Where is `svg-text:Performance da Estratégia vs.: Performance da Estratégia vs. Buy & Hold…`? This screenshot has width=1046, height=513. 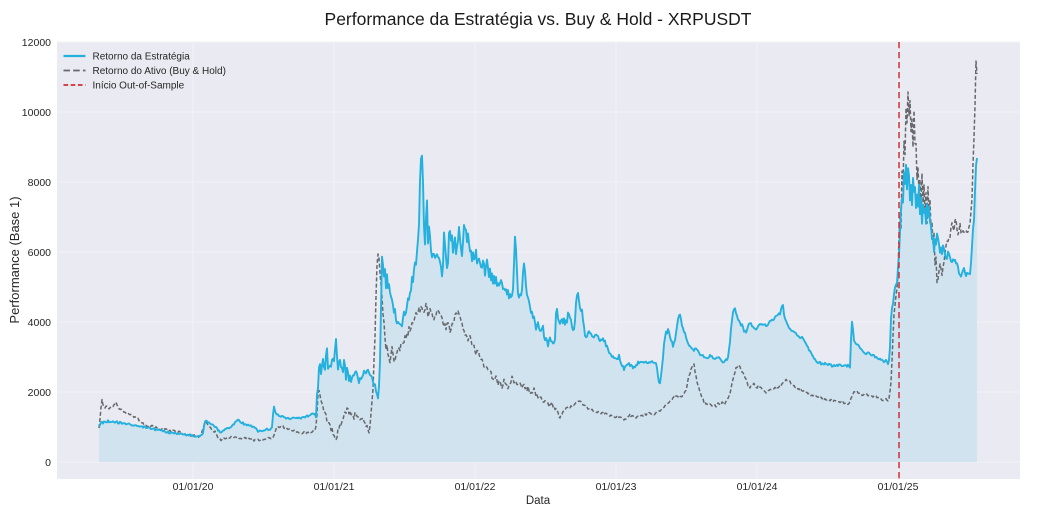 svg-text:Performance da Estratégia vs.: Performance da Estratégia vs. Buy & Hold… is located at coordinates (538, 19).